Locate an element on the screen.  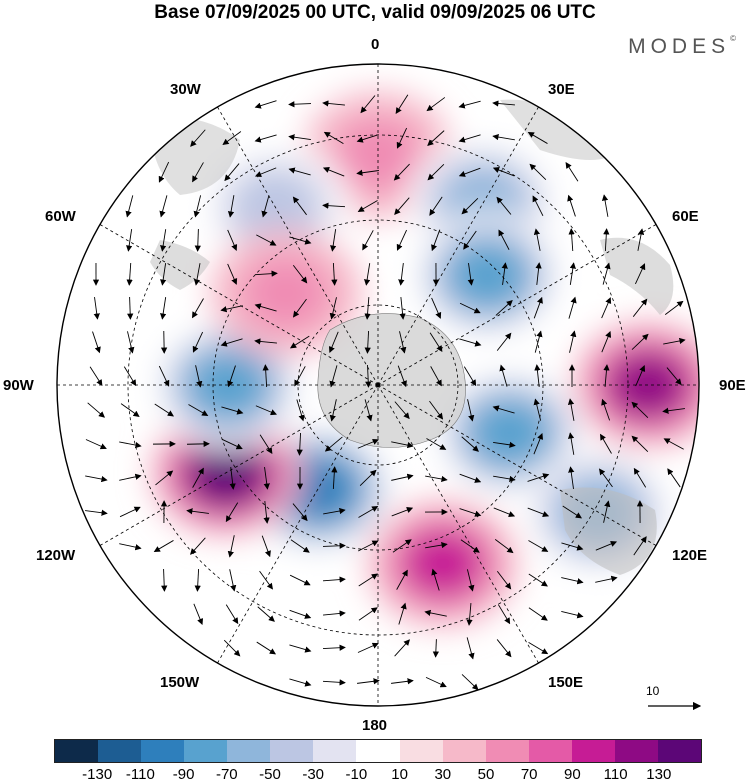
colorbar-tick-label: 110 is located at coordinates (615, 774).